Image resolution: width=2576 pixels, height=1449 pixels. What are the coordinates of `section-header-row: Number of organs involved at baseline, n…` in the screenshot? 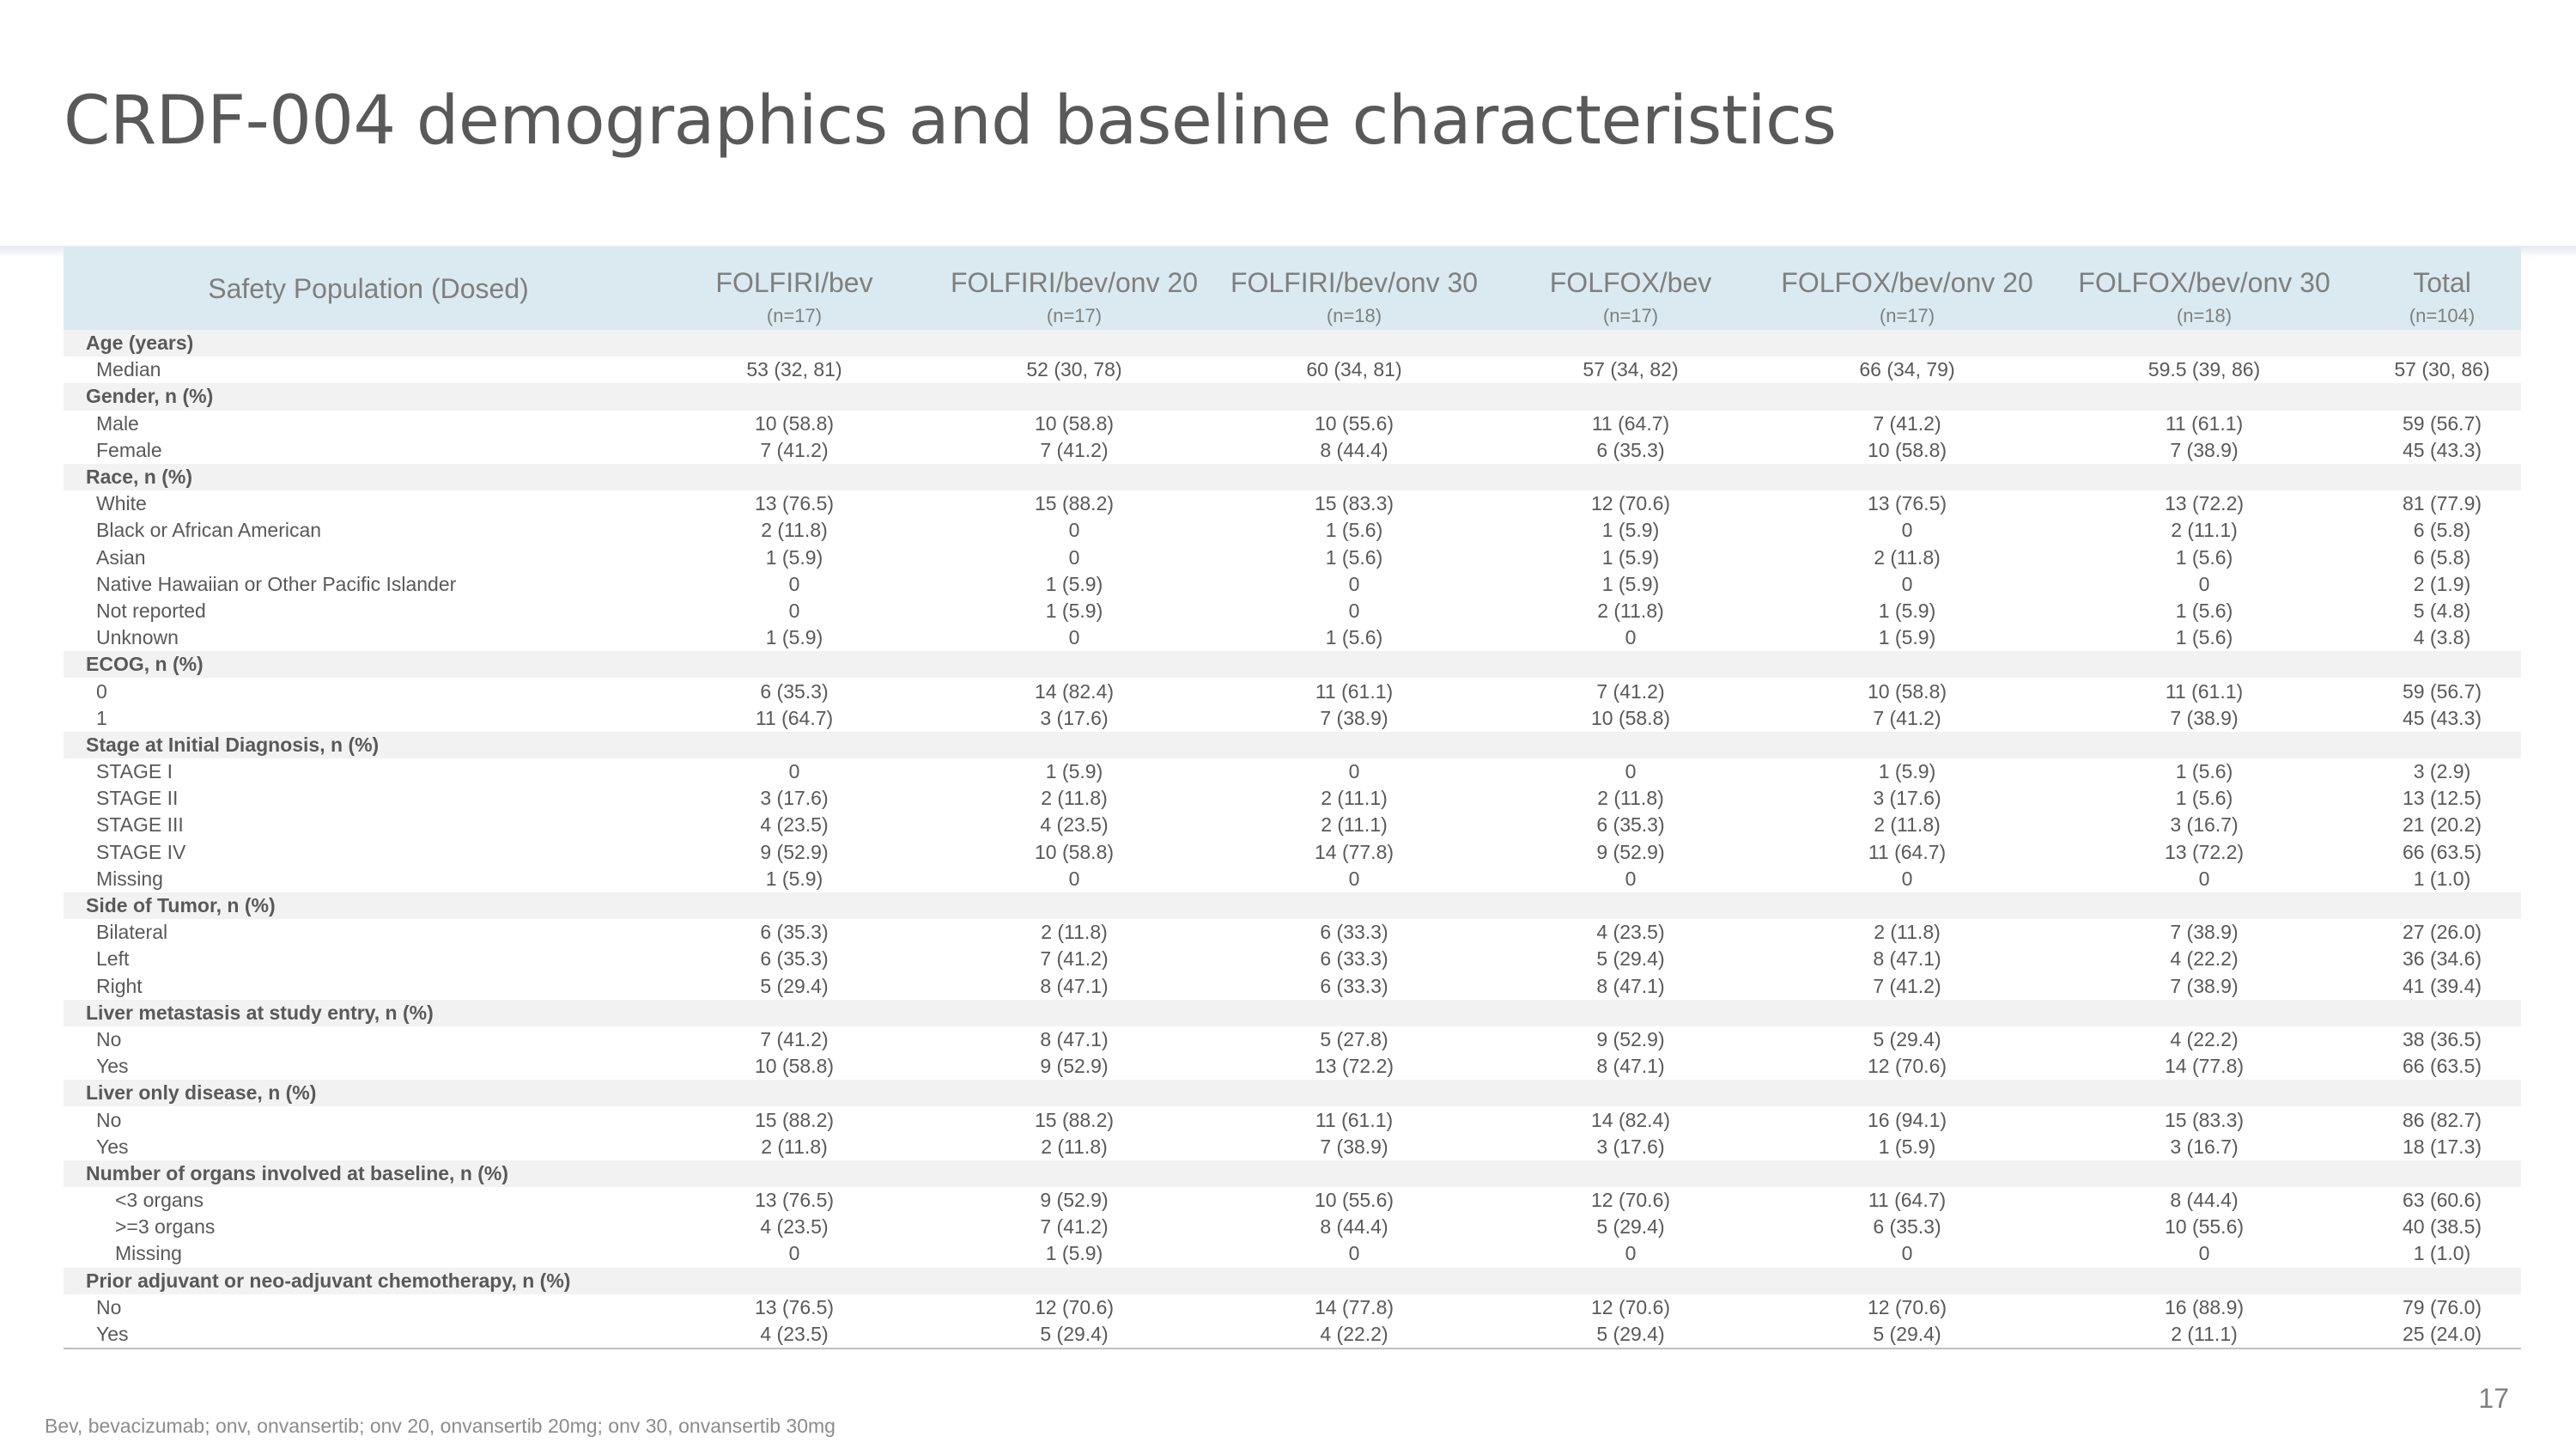 It's located at (1292, 1173).